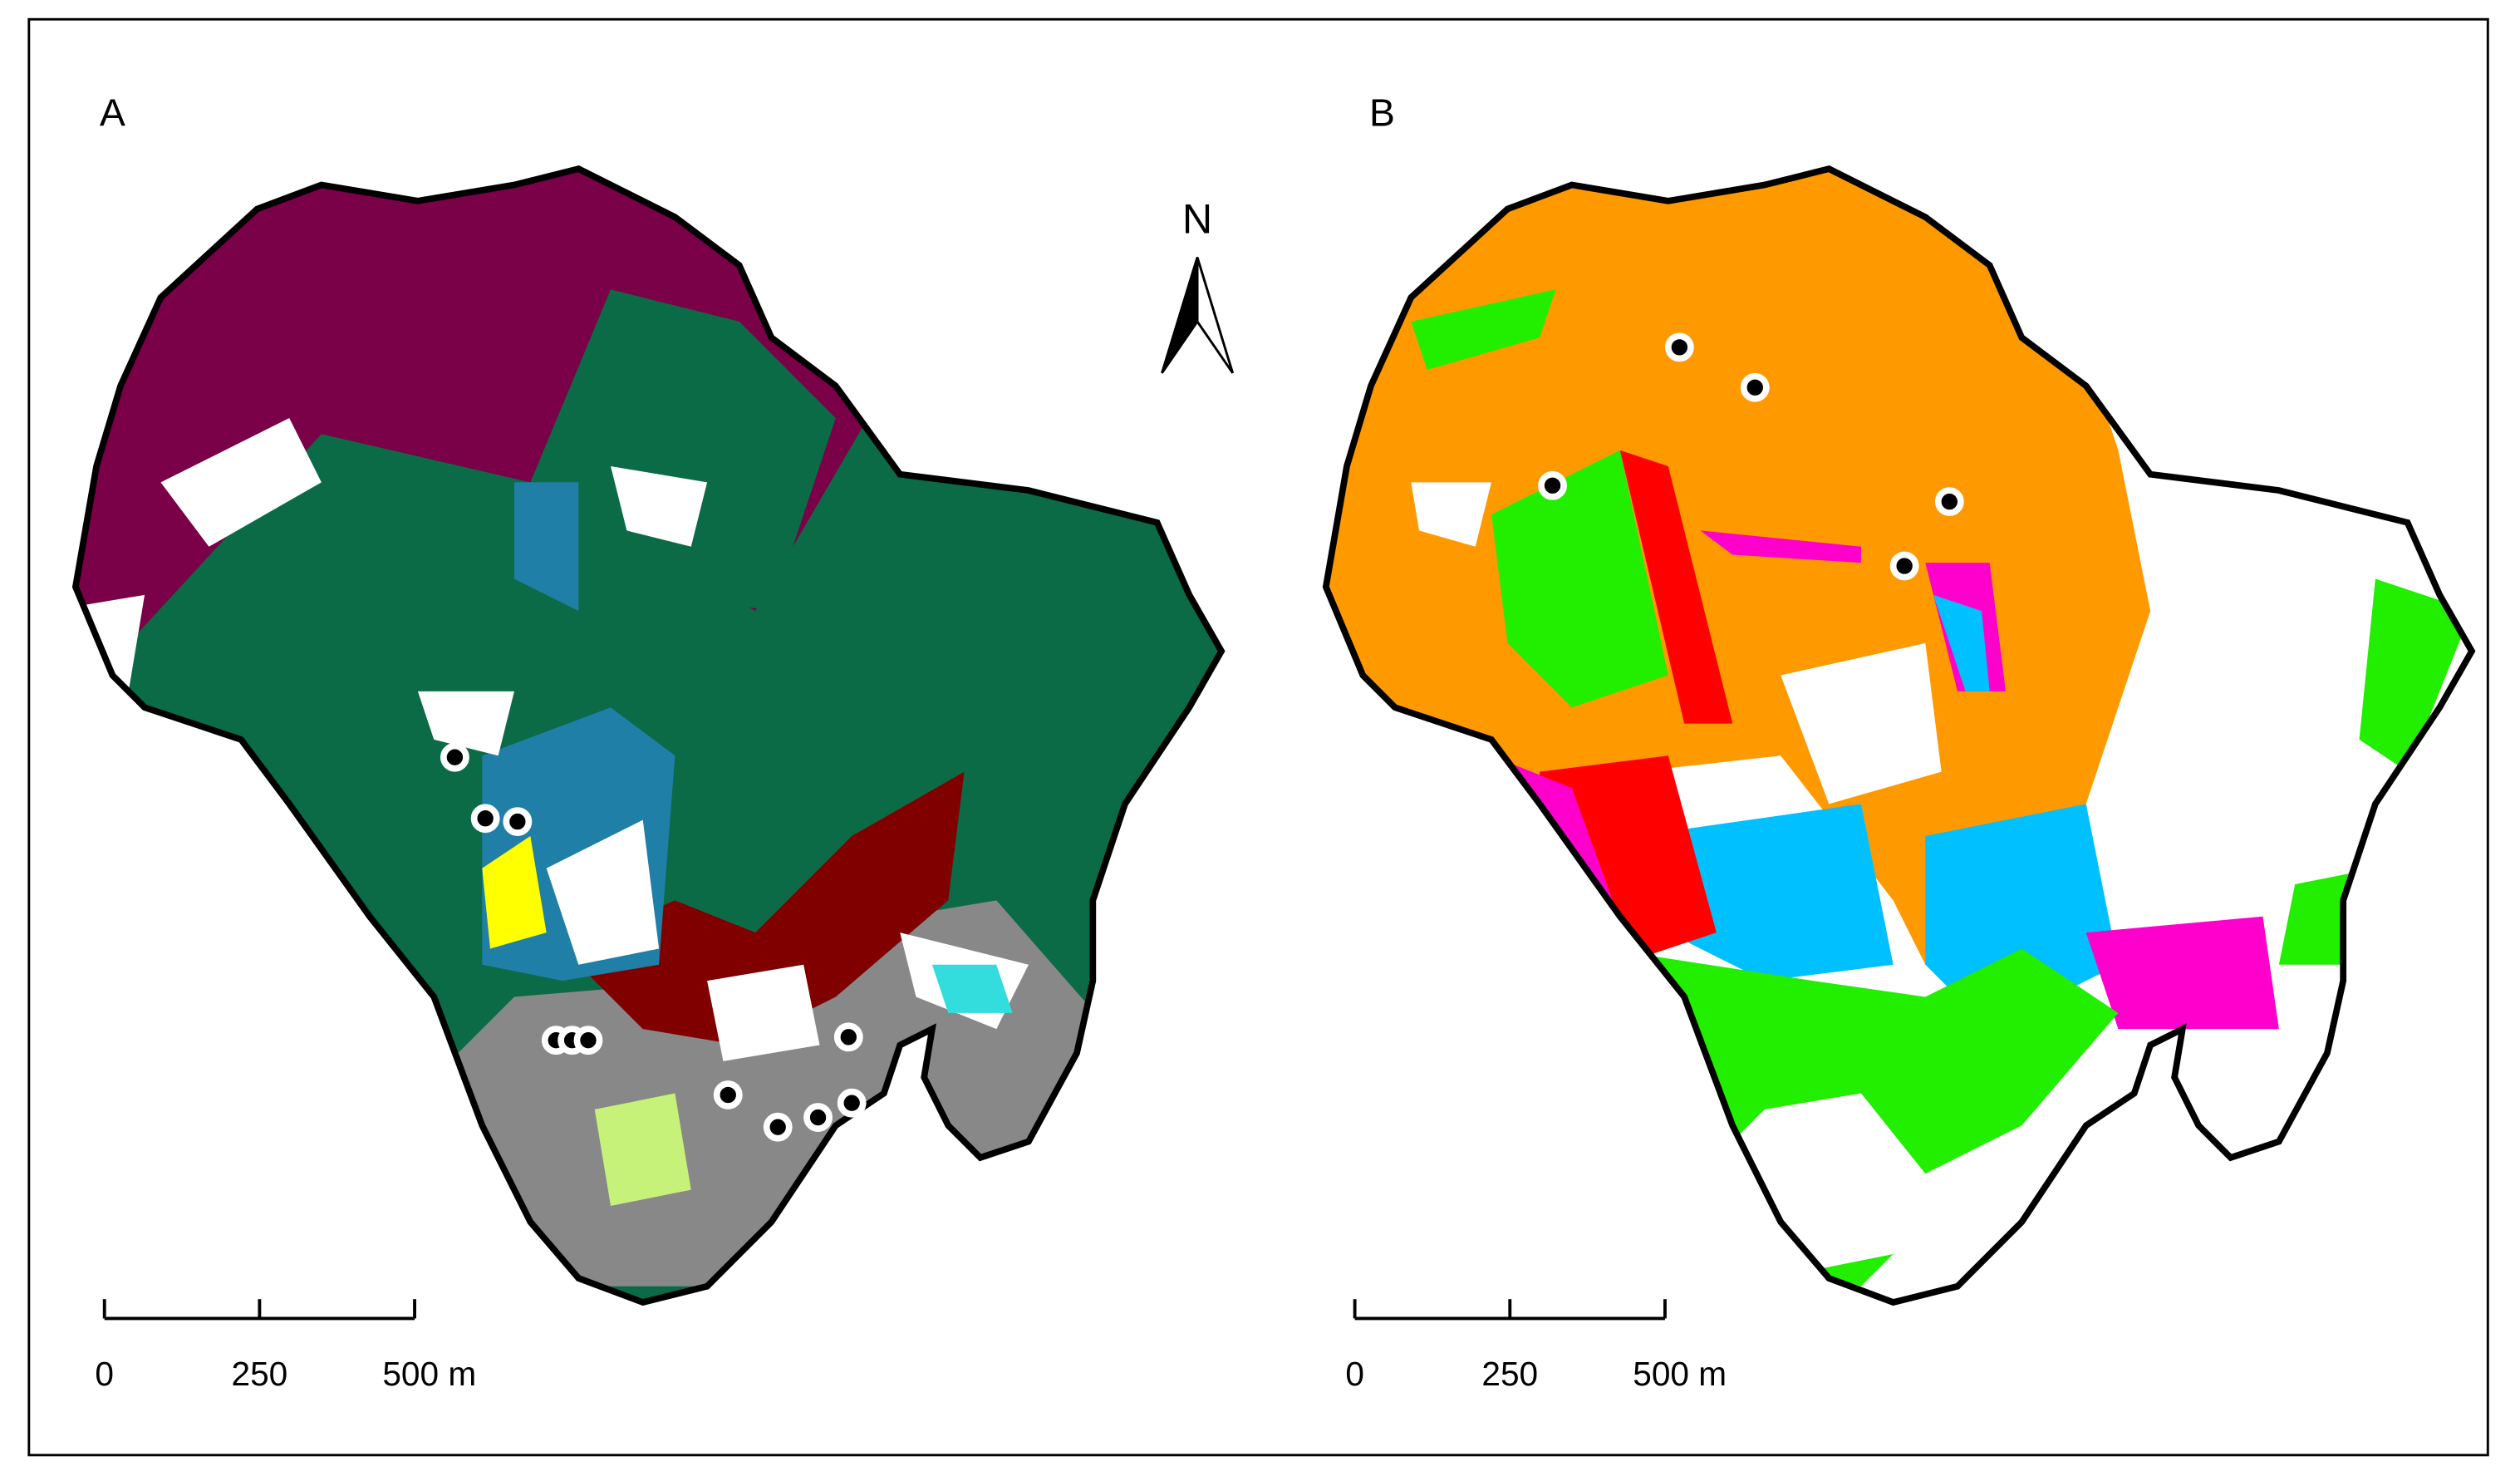 This screenshot has height=1476, width=2520. What do you see at coordinates (1198, 284) in the screenshot?
I see `north-arrow: N` at bounding box center [1198, 284].